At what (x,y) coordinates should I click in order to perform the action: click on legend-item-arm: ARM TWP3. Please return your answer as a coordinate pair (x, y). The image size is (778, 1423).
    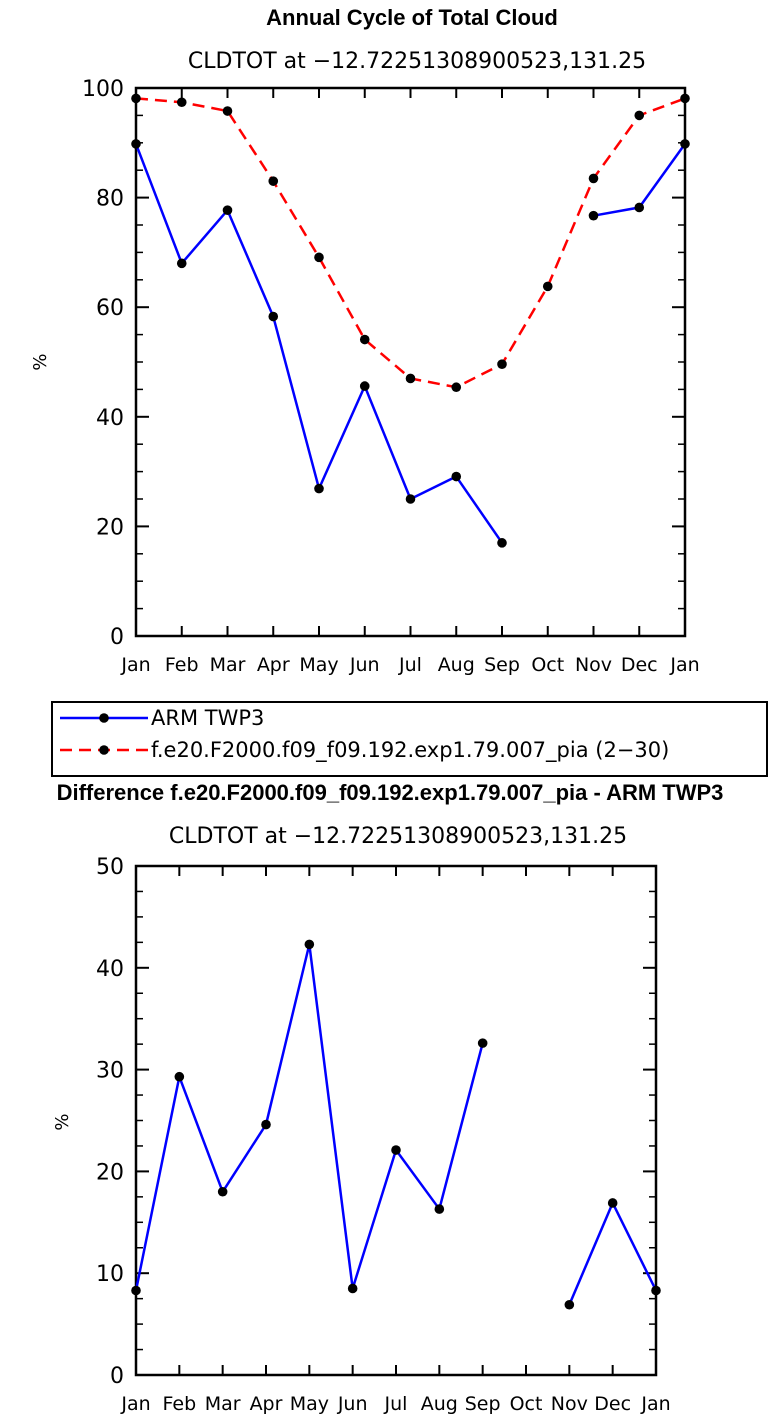
    Looking at the image, I should click on (162, 718).